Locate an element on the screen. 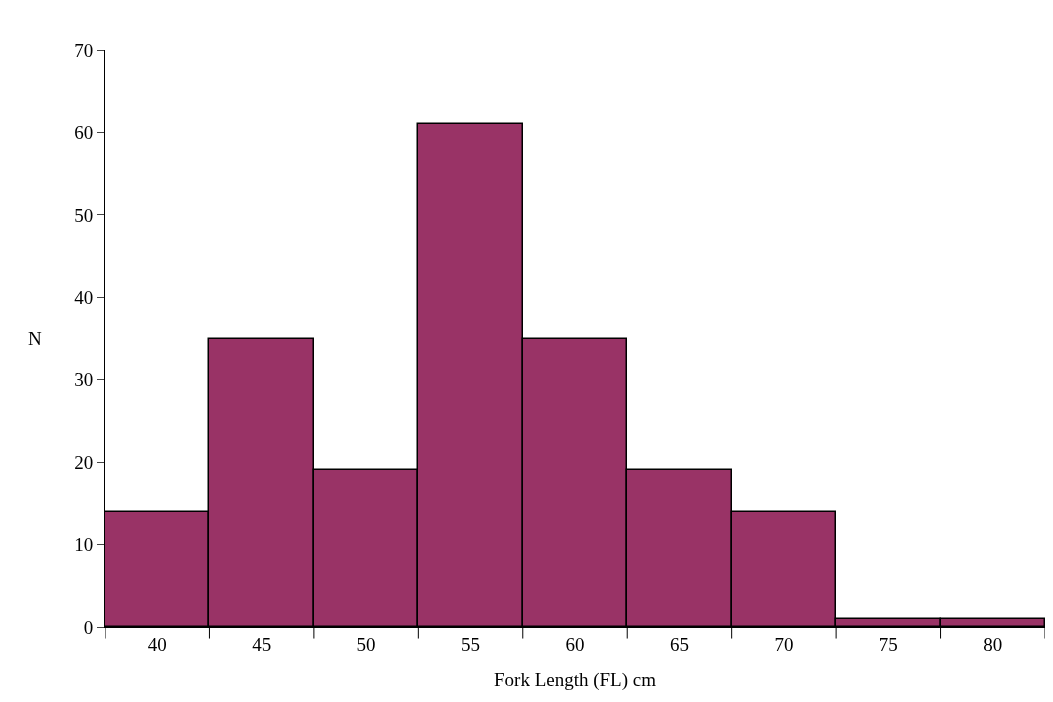 This screenshot has height=702, width=1053. y-tick-label: 40 is located at coordinates (84, 297).